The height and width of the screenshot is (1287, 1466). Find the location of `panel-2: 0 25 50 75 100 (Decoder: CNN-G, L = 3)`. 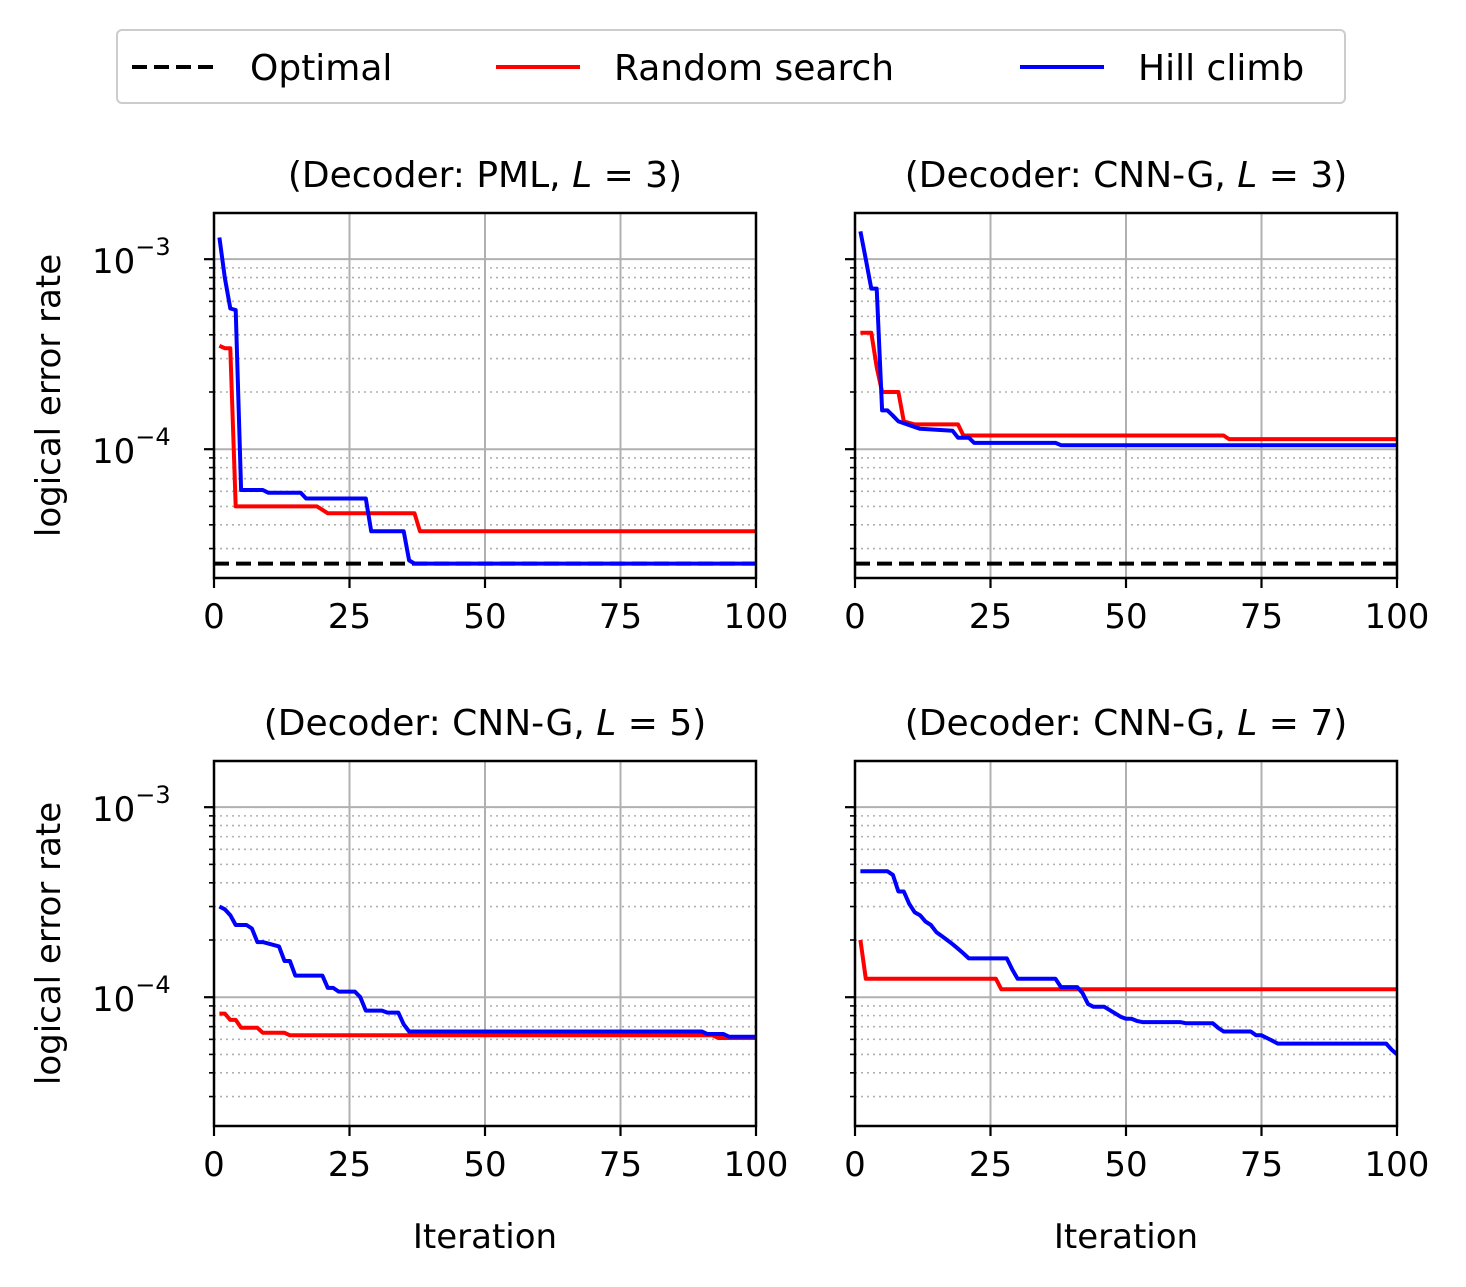

panel-2: 0 25 50 75 100 (Decoder: CNN-G, L = 3) is located at coordinates (1136, 396).